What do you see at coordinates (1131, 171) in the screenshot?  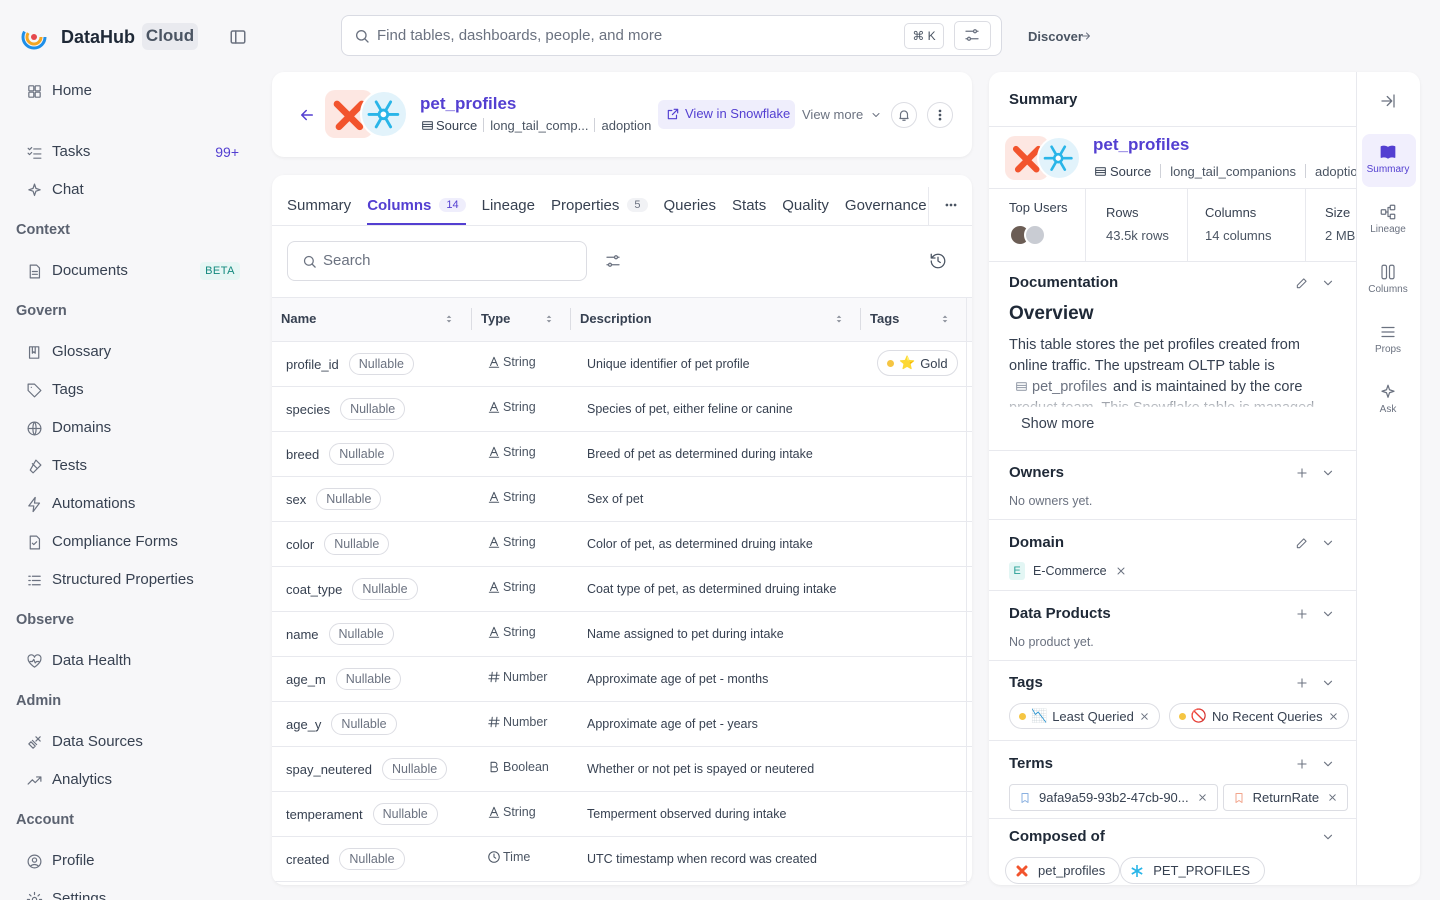 I see `breadcrumb-item: Source` at bounding box center [1131, 171].